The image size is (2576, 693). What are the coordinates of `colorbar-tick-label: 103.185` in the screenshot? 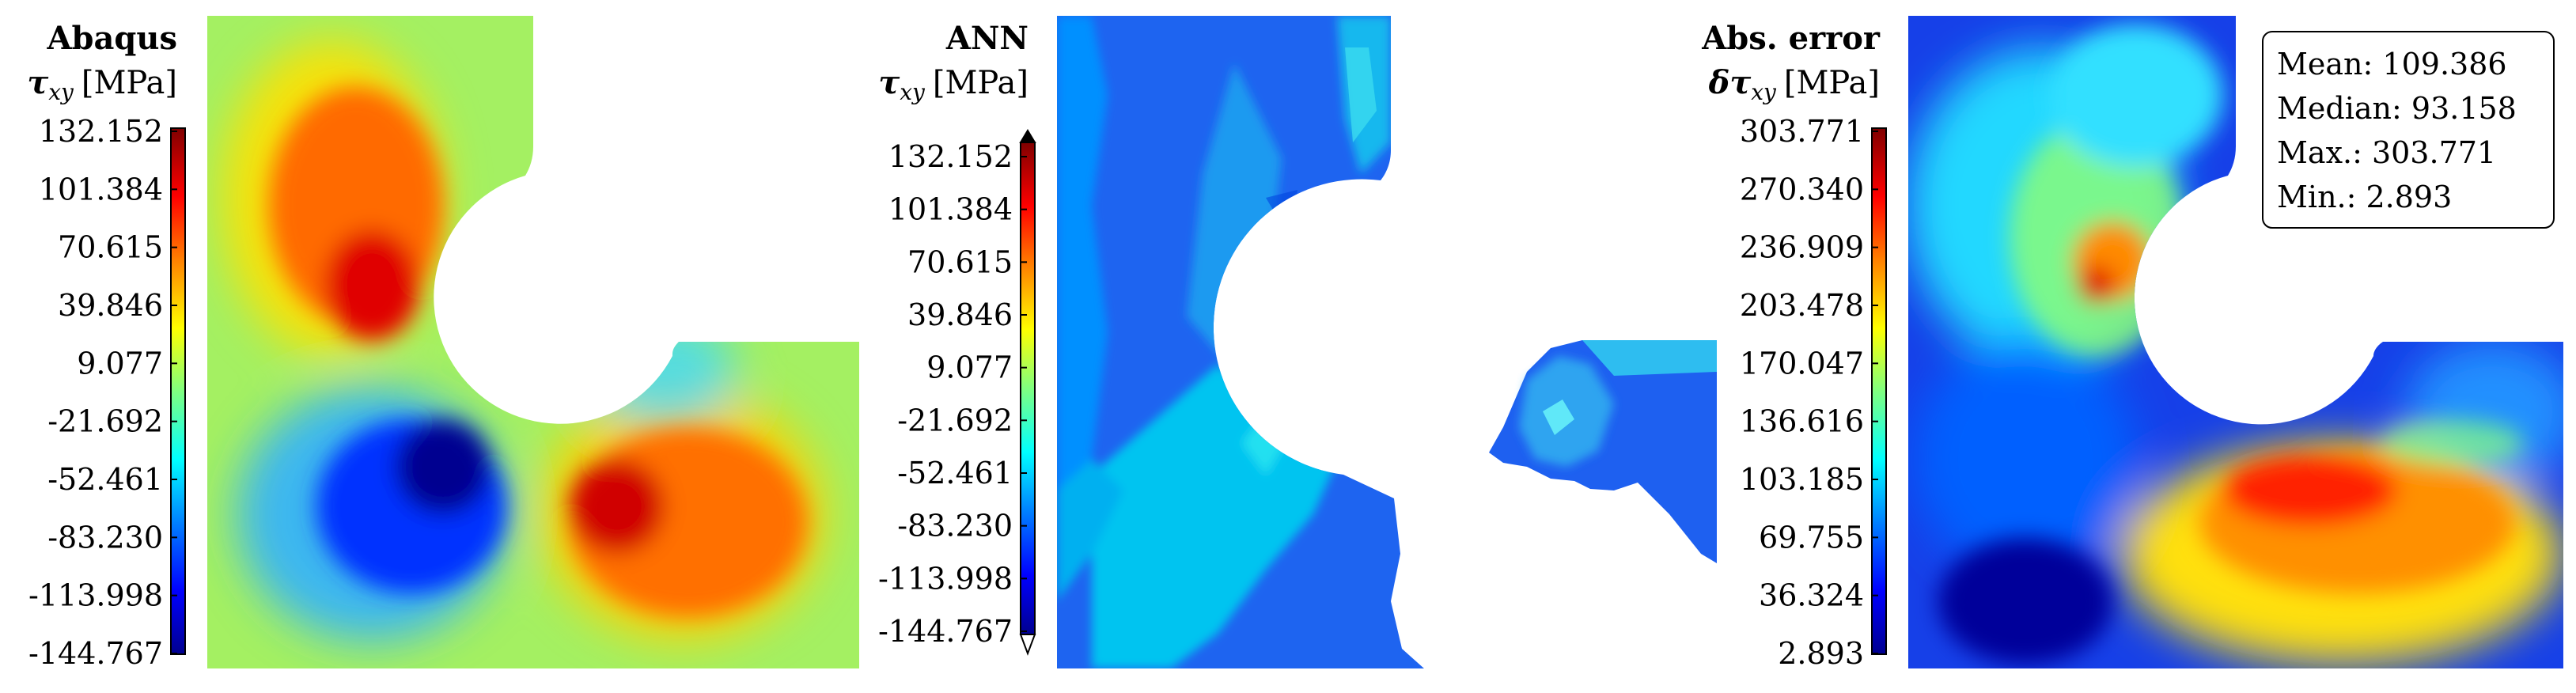 It's located at (1802, 480).